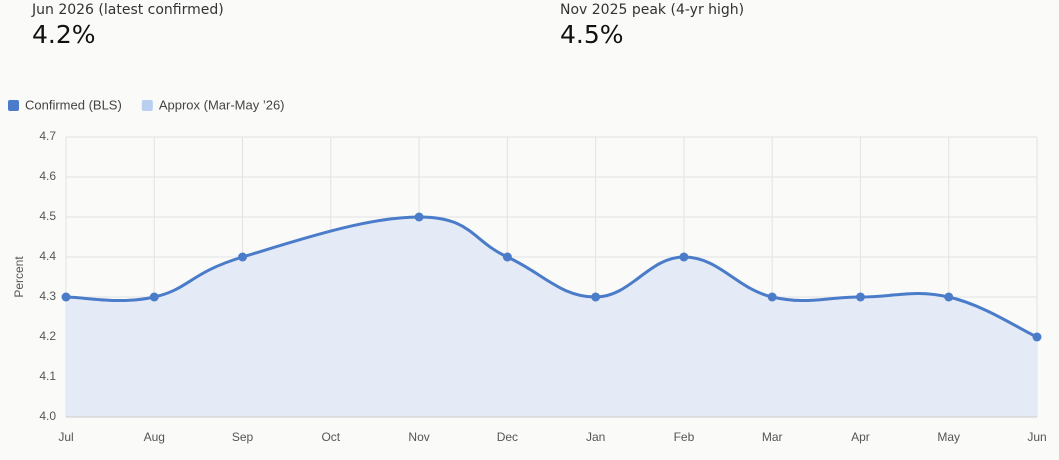  What do you see at coordinates (19, 277) in the screenshot?
I see `y-axis-label: Percent` at bounding box center [19, 277].